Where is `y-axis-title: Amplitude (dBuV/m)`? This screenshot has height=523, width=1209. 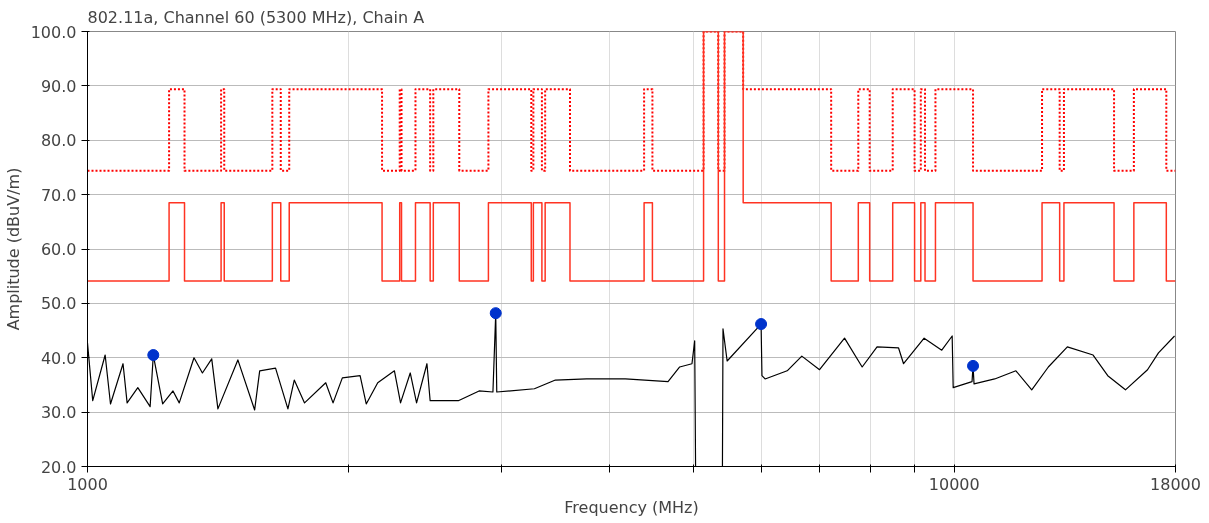
y-axis-title: Amplitude (dBuV/m) is located at coordinates (13, 249).